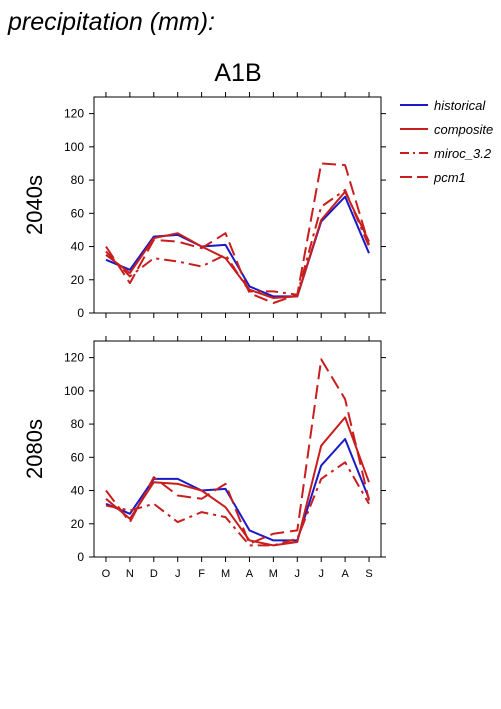 The height and width of the screenshot is (709, 501). What do you see at coordinates (449, 177) in the screenshot?
I see `legend-label-pcm1: pcm1` at bounding box center [449, 177].